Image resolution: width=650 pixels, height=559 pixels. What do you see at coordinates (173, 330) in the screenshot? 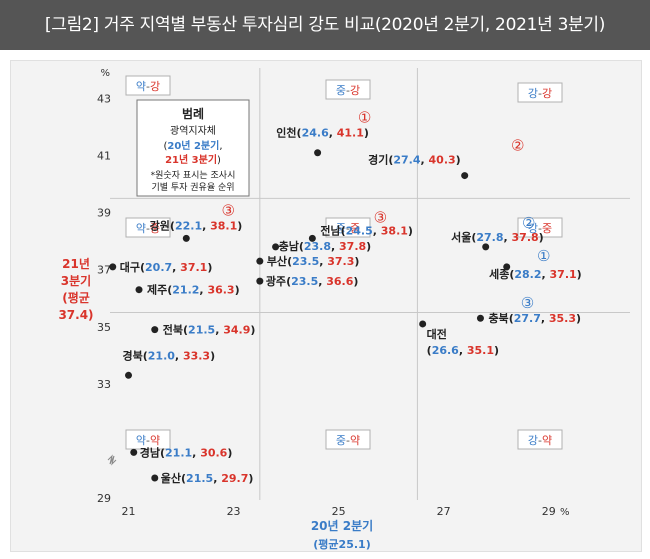
I see `point-name: 전북` at bounding box center [173, 330].